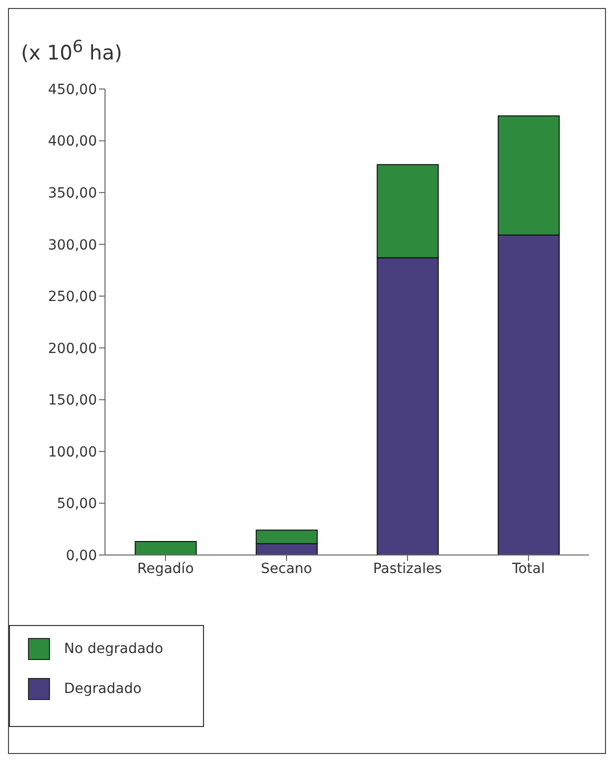  What do you see at coordinates (528, 568) in the screenshot?
I see `x-tick-label: Total` at bounding box center [528, 568].